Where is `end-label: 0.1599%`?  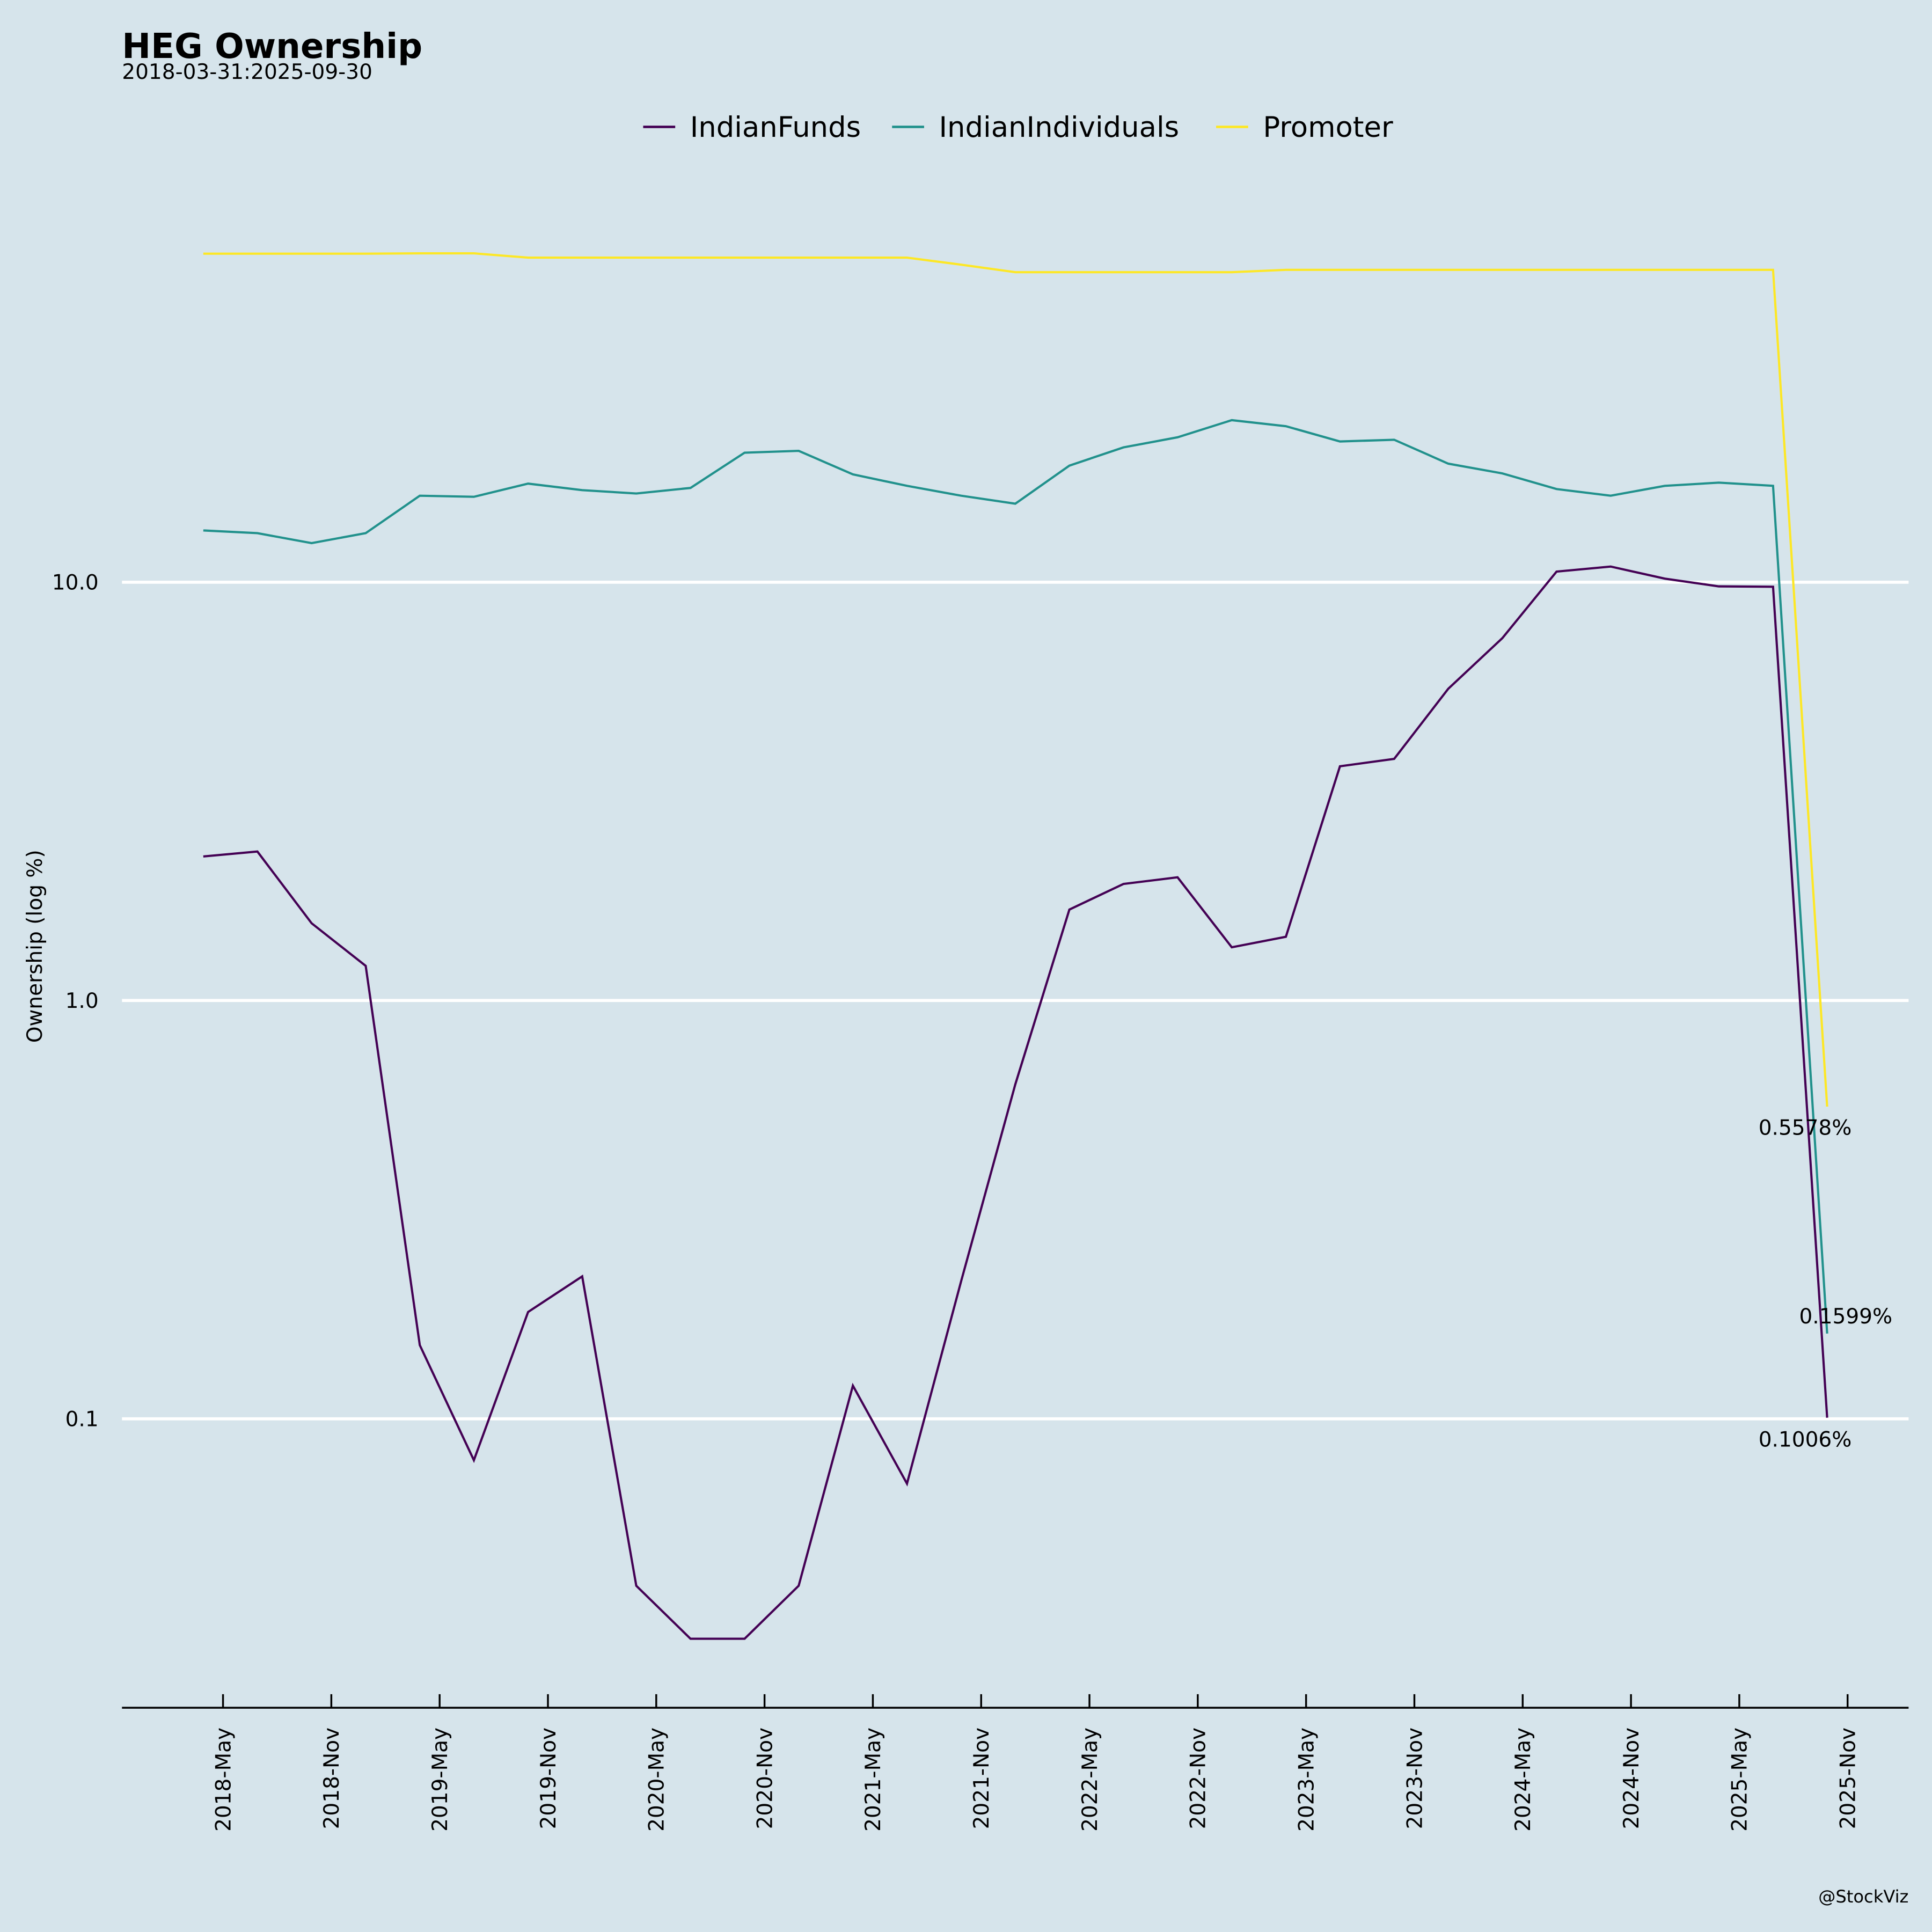 end-label: 0.1599% is located at coordinates (1845, 1317).